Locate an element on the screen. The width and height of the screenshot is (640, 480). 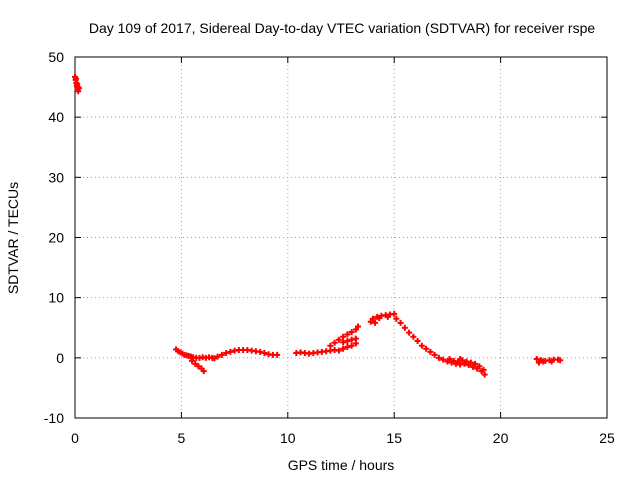
x-tick-label: 15 is located at coordinates (394, 438).